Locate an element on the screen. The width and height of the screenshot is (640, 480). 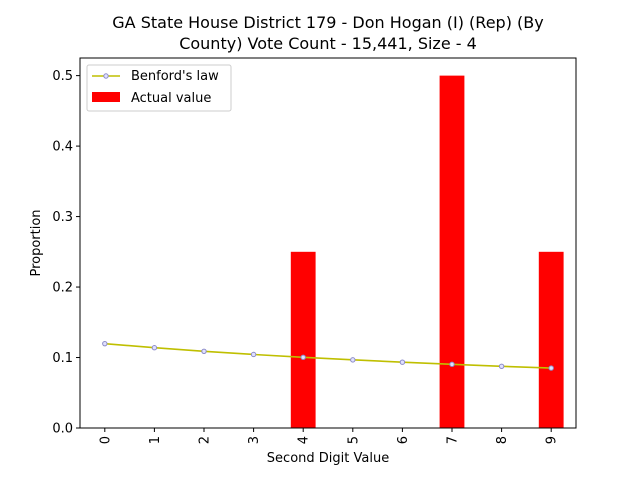
legend: Benford's law Actual value is located at coordinates (159, 88).